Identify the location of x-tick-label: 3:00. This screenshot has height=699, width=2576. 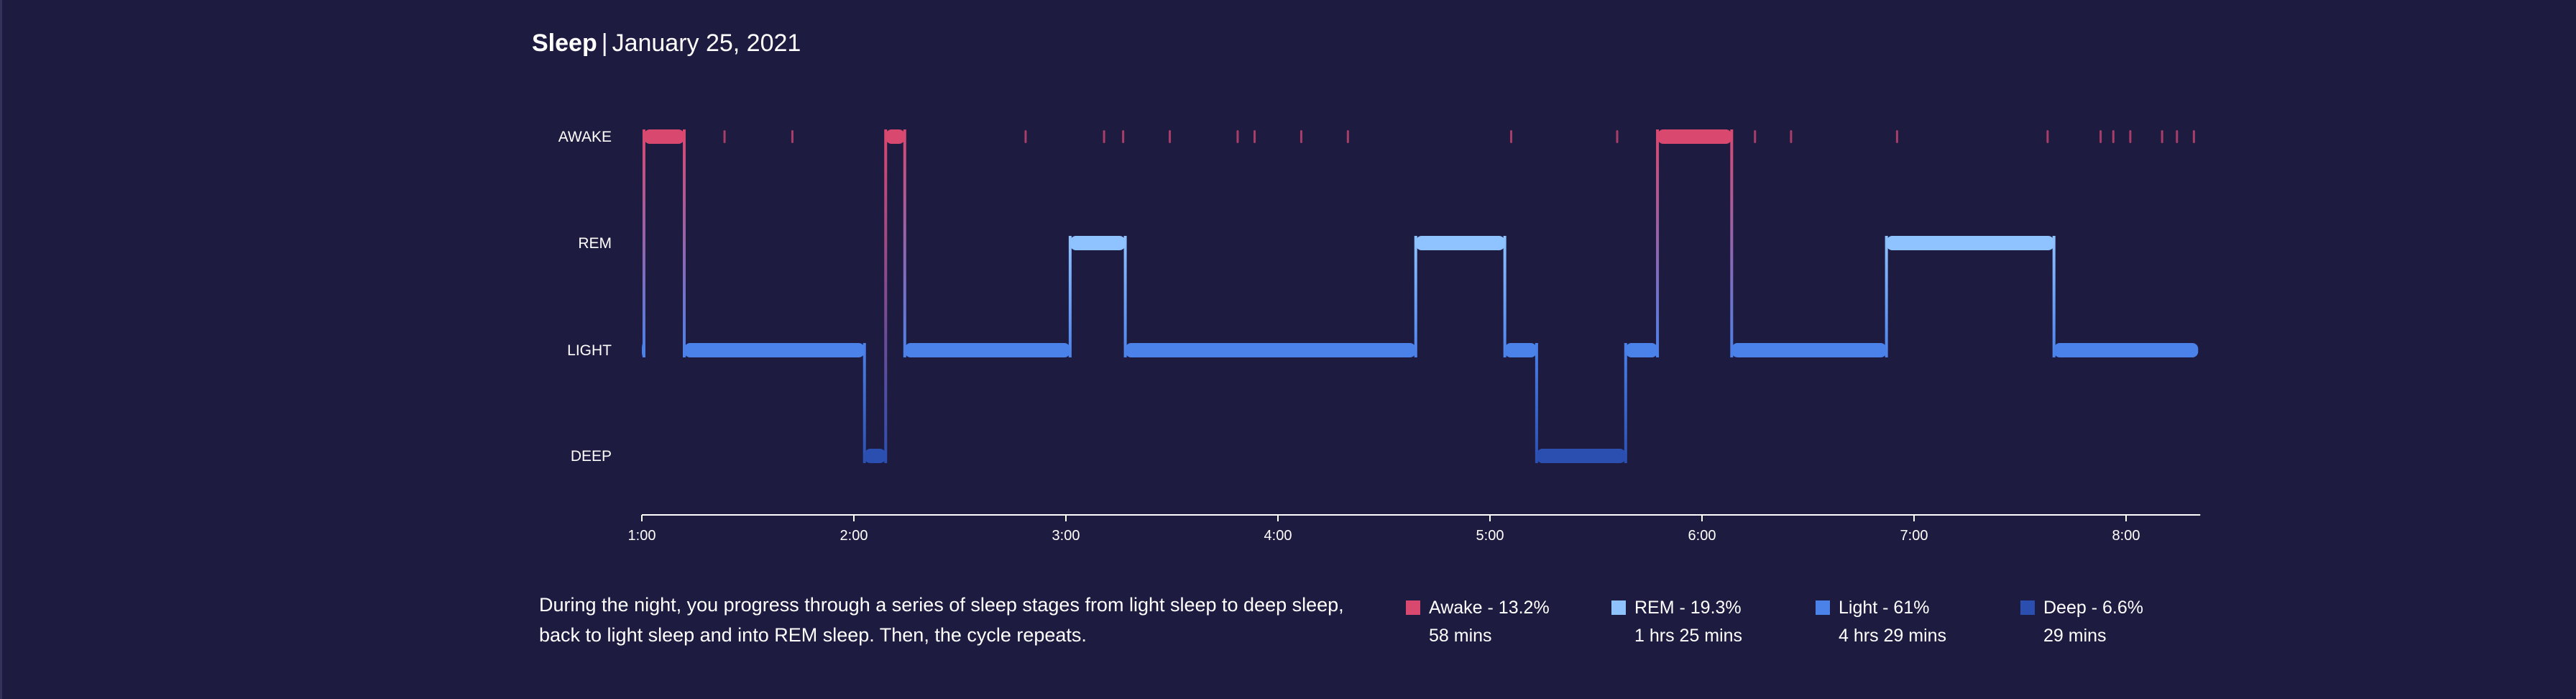
(1066, 536).